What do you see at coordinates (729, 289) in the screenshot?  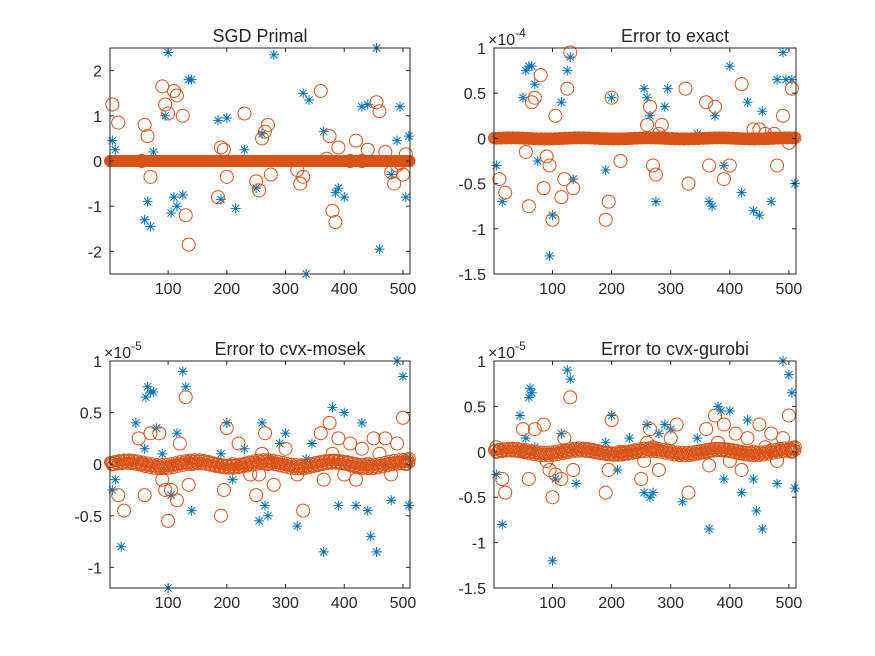 I see `x-tick-label: 400` at bounding box center [729, 289].